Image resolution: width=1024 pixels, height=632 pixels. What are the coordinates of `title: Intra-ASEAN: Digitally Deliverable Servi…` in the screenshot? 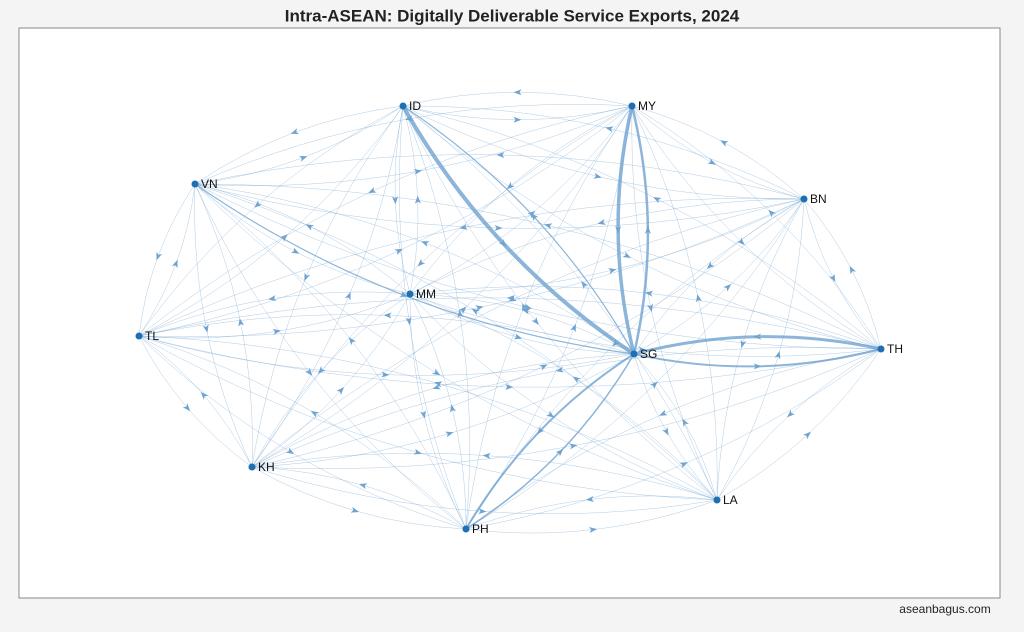 It's located at (512, 15).